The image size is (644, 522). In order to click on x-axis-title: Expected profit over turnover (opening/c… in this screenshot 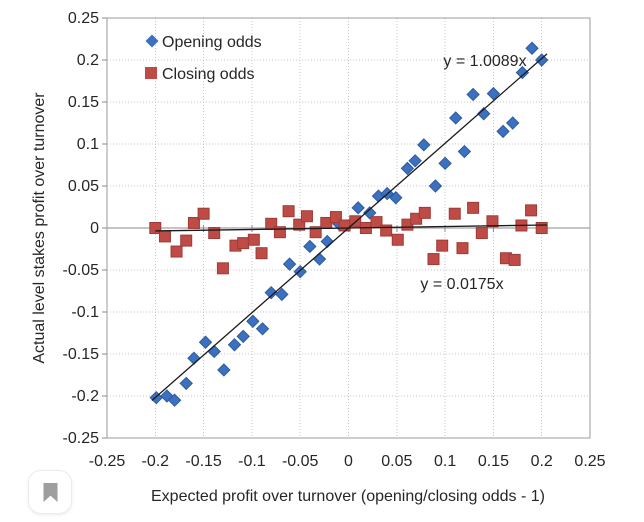, I will do `click(348, 496)`.